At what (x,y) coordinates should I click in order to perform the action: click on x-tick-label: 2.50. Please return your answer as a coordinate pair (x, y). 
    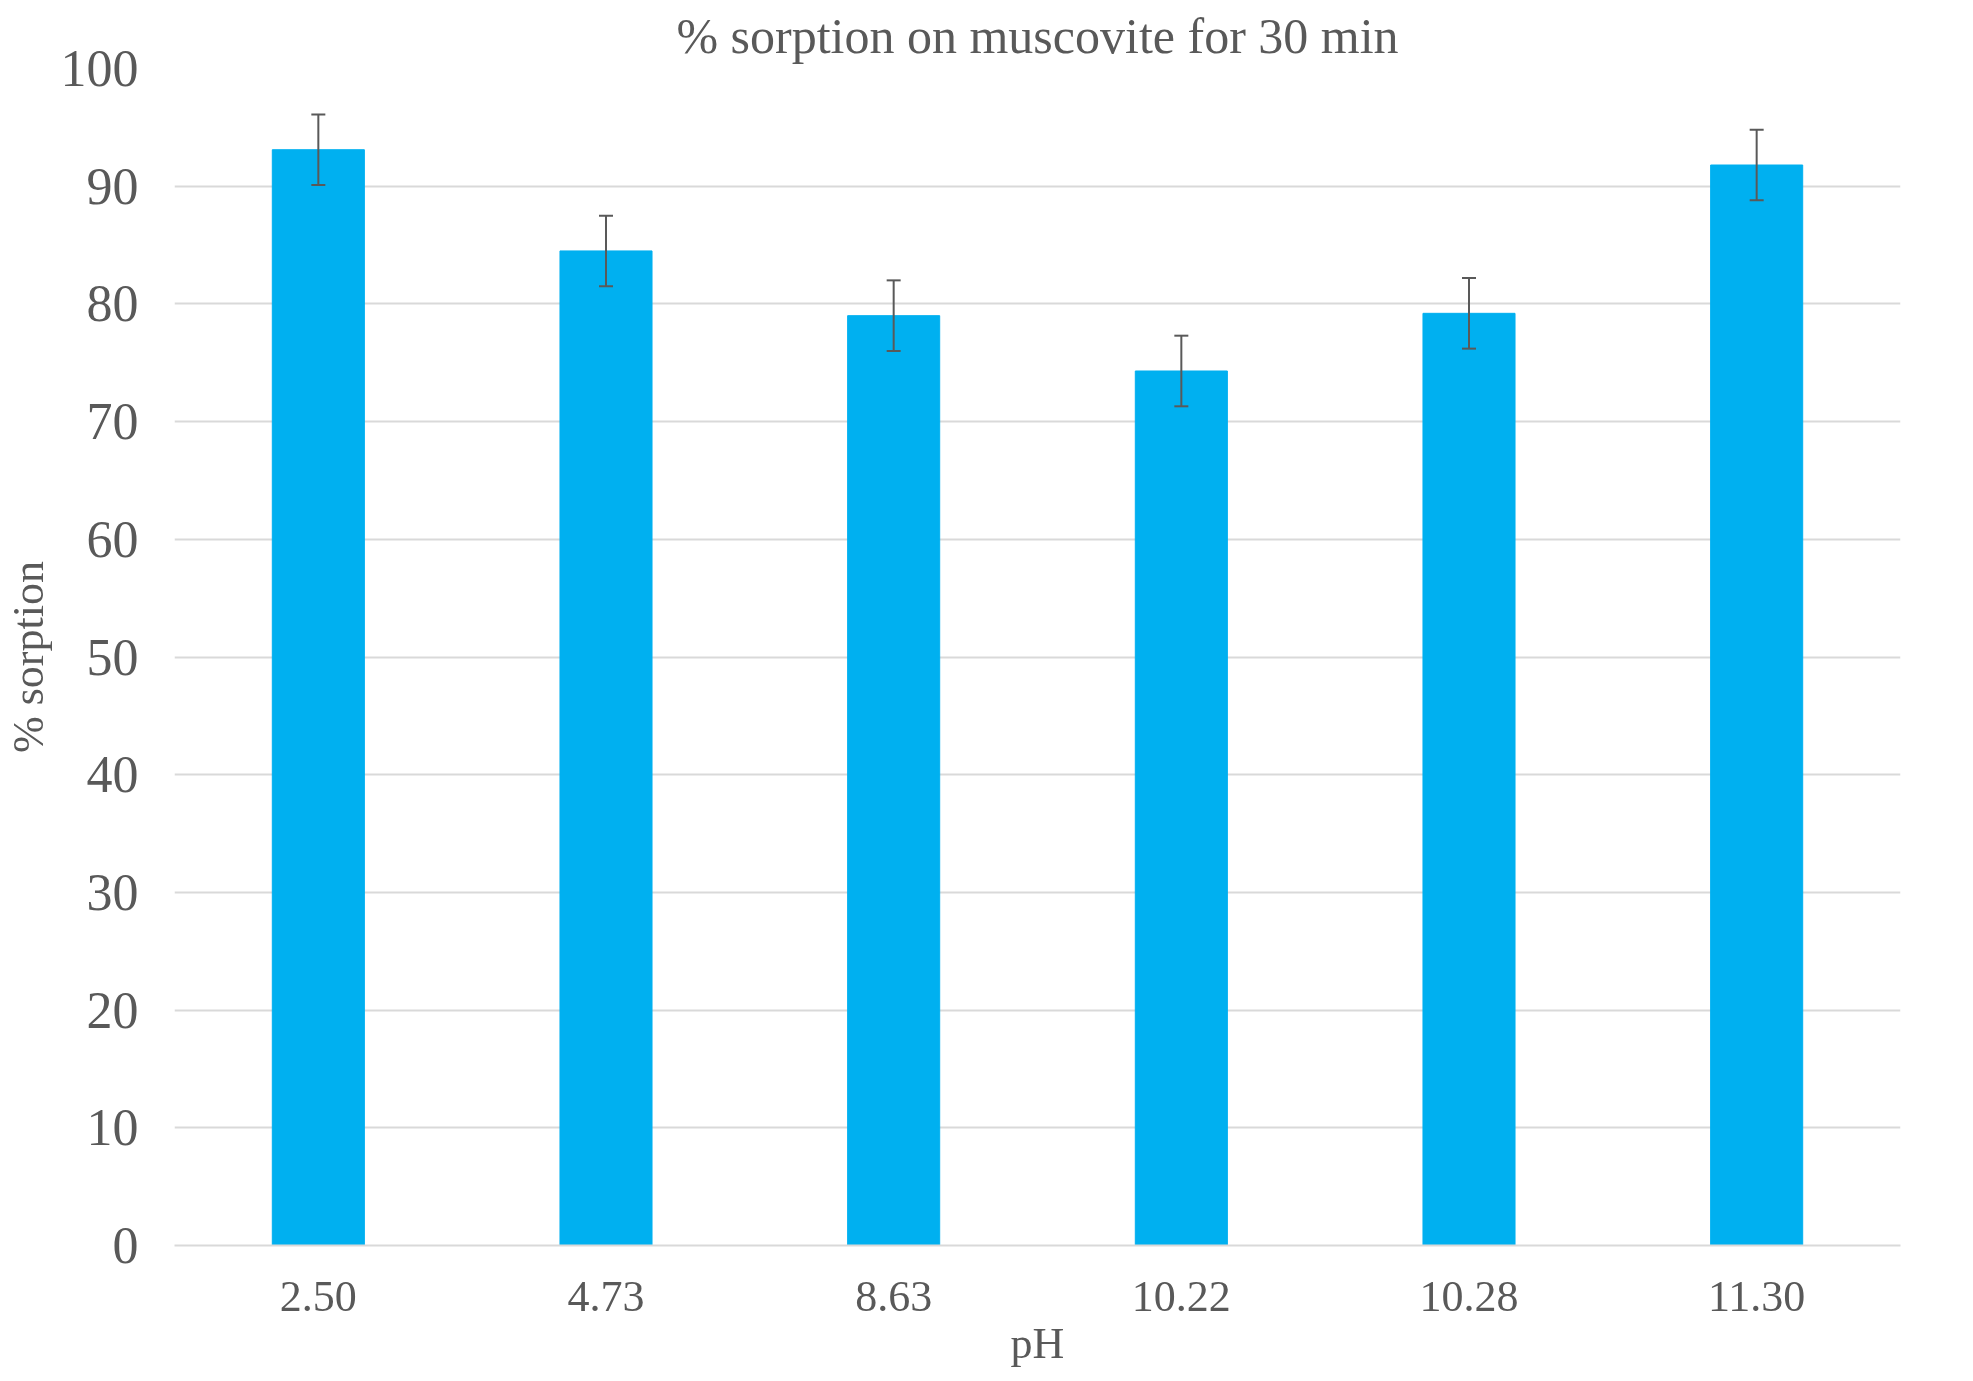
    Looking at the image, I should click on (318, 1296).